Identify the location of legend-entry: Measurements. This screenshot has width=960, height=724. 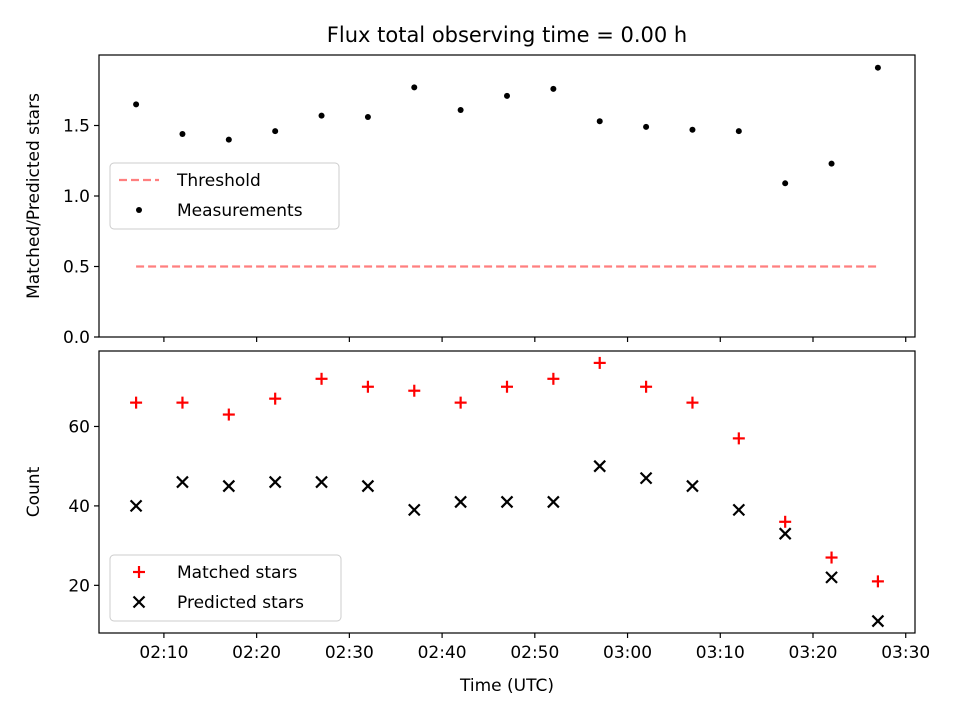
(219, 211).